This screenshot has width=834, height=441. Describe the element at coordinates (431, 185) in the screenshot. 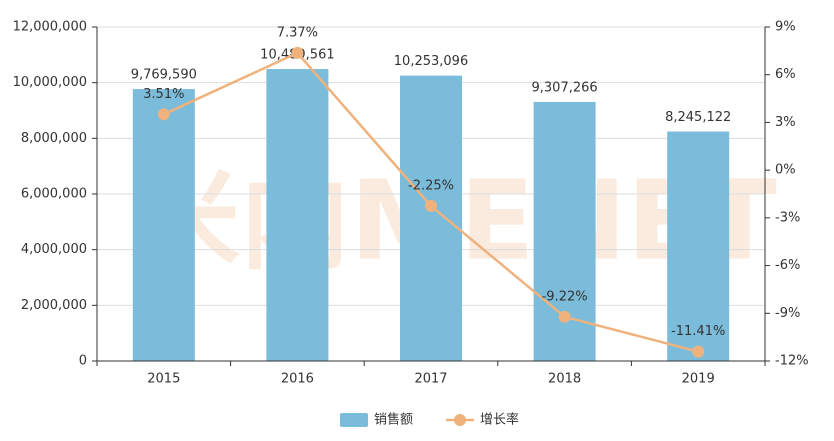

I see `line-label: -2.25%` at that location.